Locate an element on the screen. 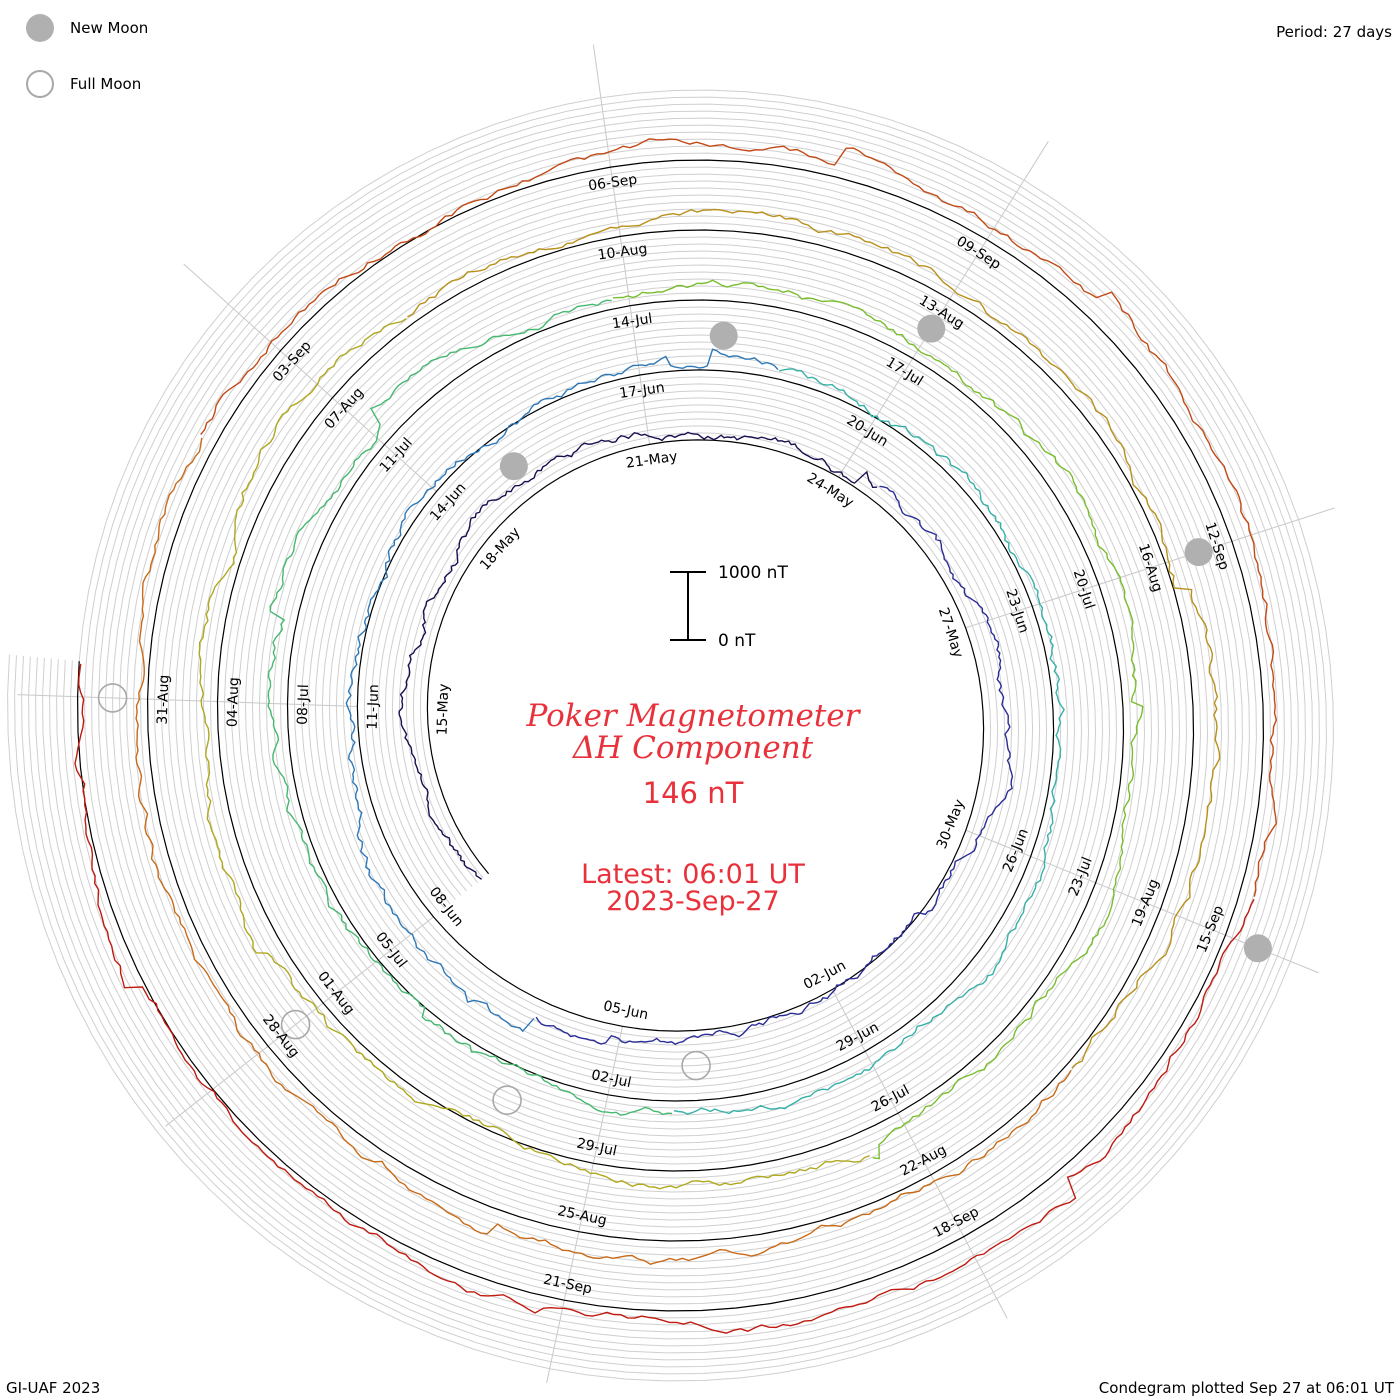  legend-new-moon: New Moon is located at coordinates (87, 28).